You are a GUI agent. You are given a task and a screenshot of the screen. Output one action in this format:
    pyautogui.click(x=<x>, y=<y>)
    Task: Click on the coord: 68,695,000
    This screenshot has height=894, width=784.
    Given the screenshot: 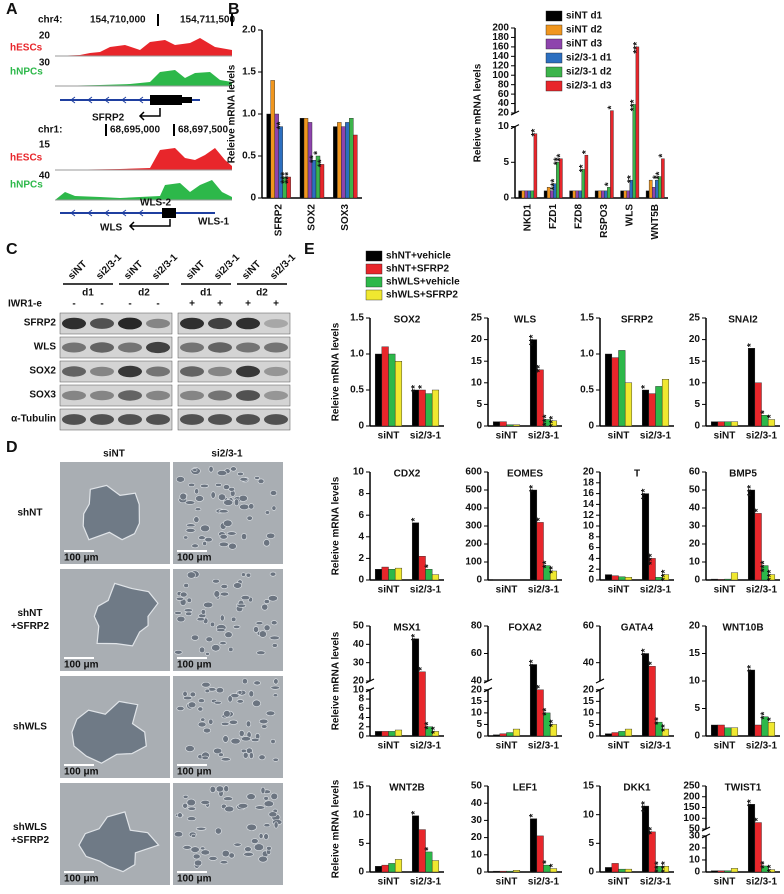 What is the action you would take?
    pyautogui.click(x=135, y=130)
    